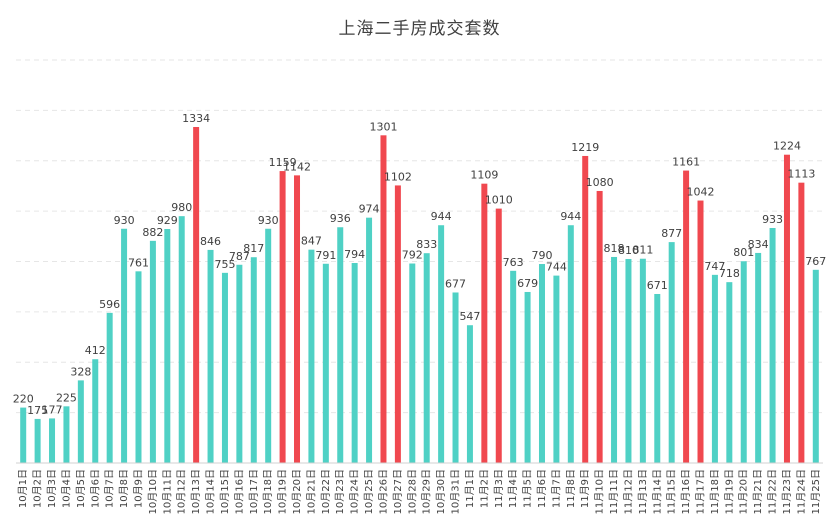 The height and width of the screenshot is (526, 839). I want to click on x-tick-label: 10月8日, so click(124, 488).